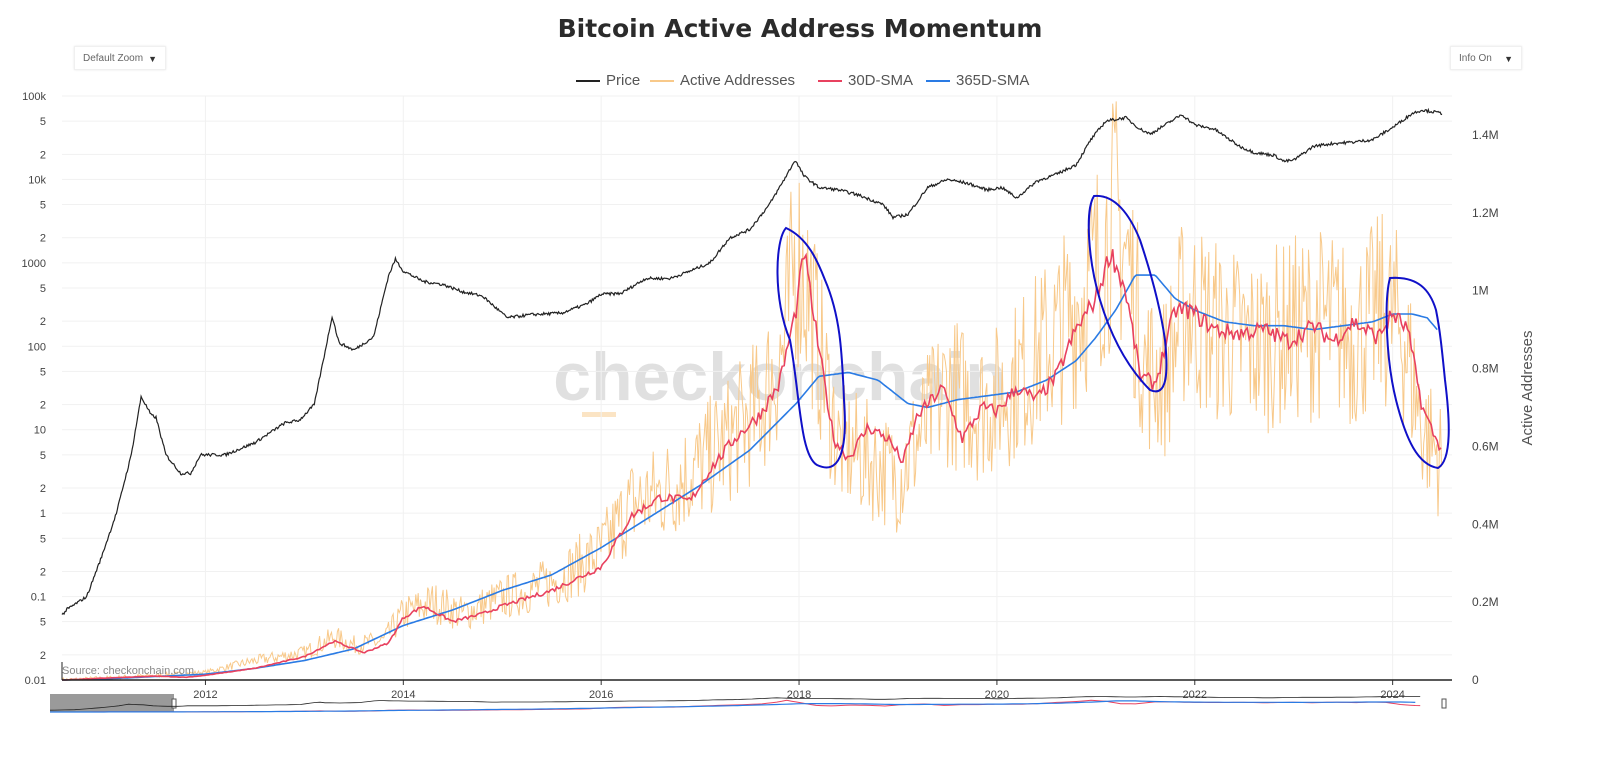 The width and height of the screenshot is (1600, 760). What do you see at coordinates (623, 80) in the screenshot?
I see `legend-label: Price` at bounding box center [623, 80].